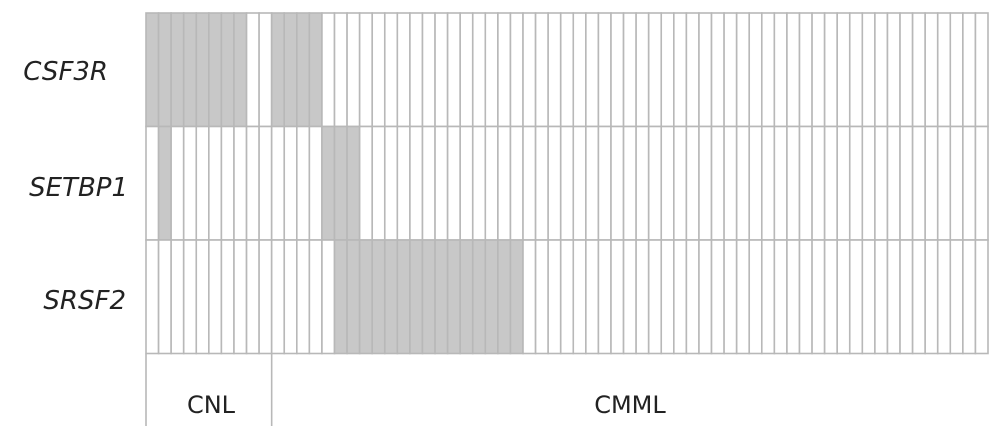  Describe the element at coordinates (630, 405) in the screenshot. I see `group-label-cmml: CMML` at that location.